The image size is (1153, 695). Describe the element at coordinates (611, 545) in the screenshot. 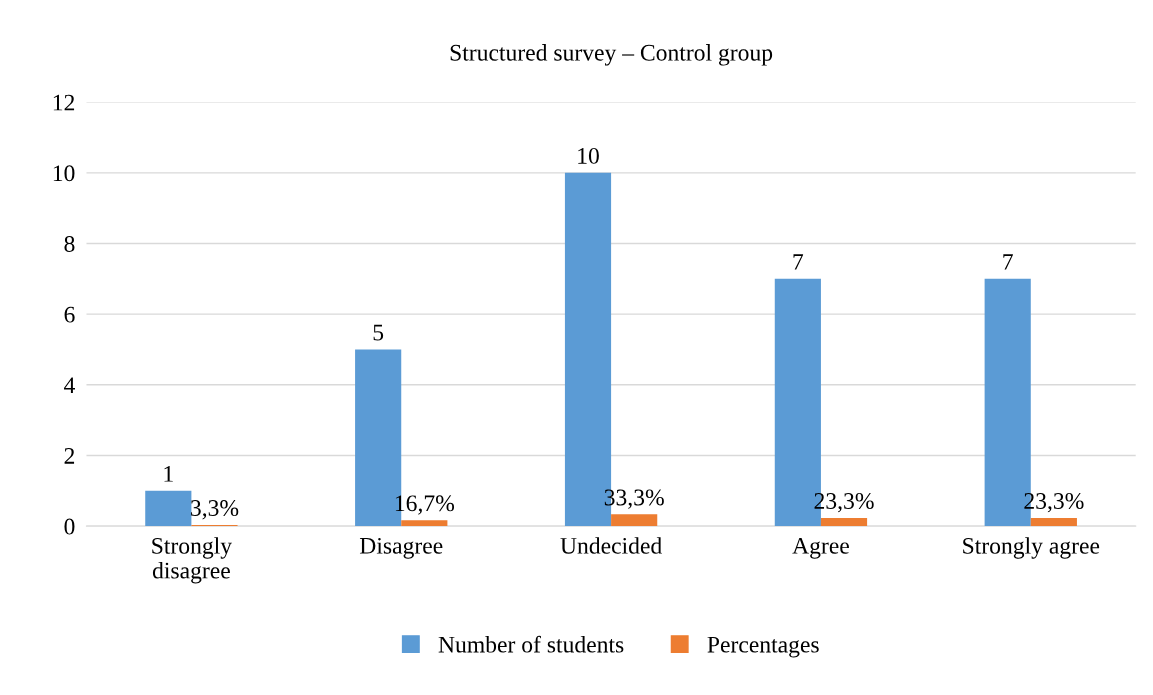

I see `x-tick-label: Undecided` at that location.